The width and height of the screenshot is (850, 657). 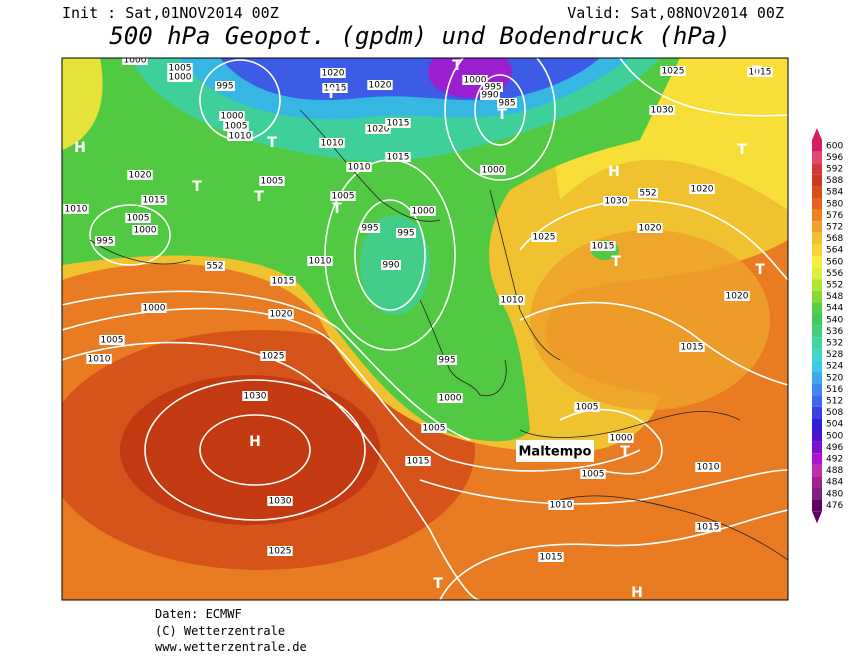 What do you see at coordinates (834, 471) in the screenshot?
I see `colorbar-label: 488` at bounding box center [834, 471].